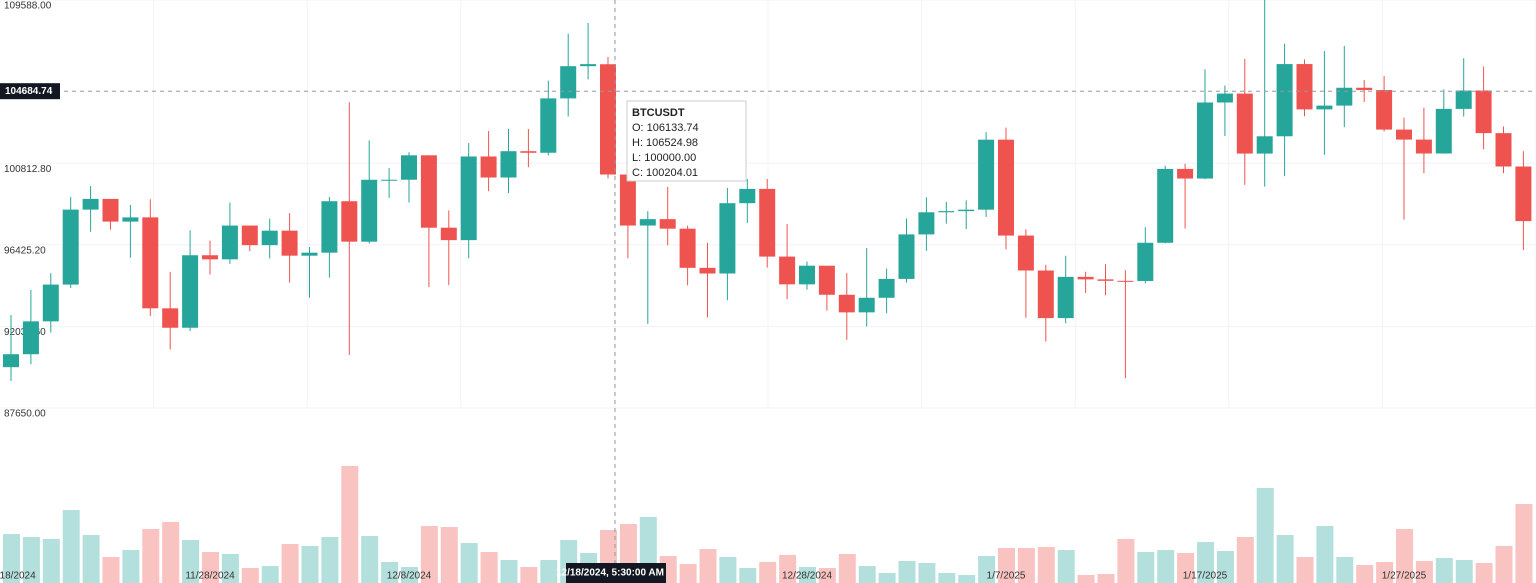  What do you see at coordinates (210, 576) in the screenshot?
I see `x-tick-label: 11/28/2024` at bounding box center [210, 576].